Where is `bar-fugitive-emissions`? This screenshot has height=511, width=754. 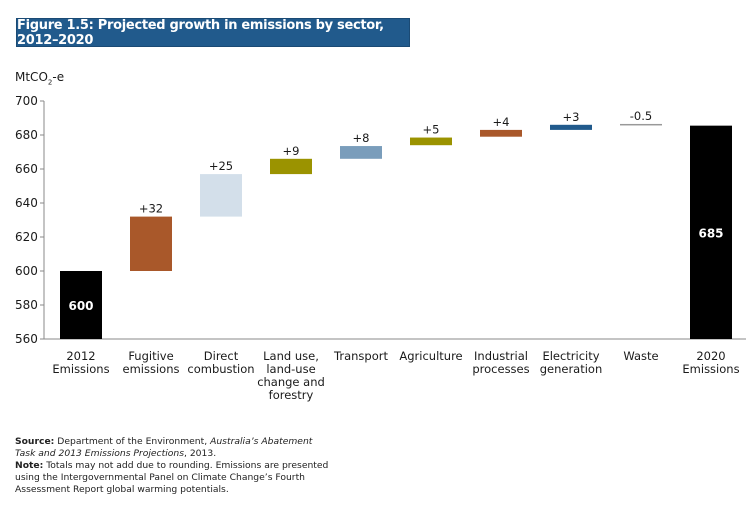
bar-fugitive-emissions is located at coordinates (151, 243).